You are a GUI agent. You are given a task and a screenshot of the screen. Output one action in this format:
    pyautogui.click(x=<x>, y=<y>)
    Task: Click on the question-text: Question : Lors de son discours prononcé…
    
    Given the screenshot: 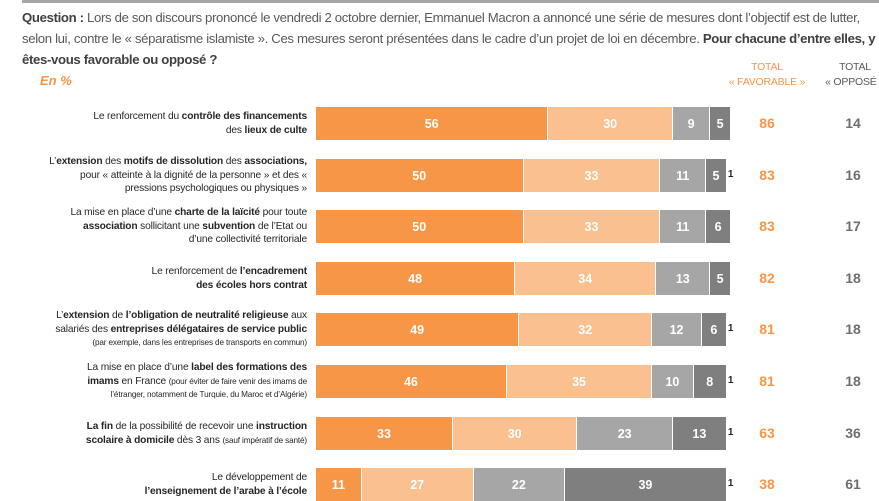 What is the action you would take?
    pyautogui.click(x=450, y=38)
    